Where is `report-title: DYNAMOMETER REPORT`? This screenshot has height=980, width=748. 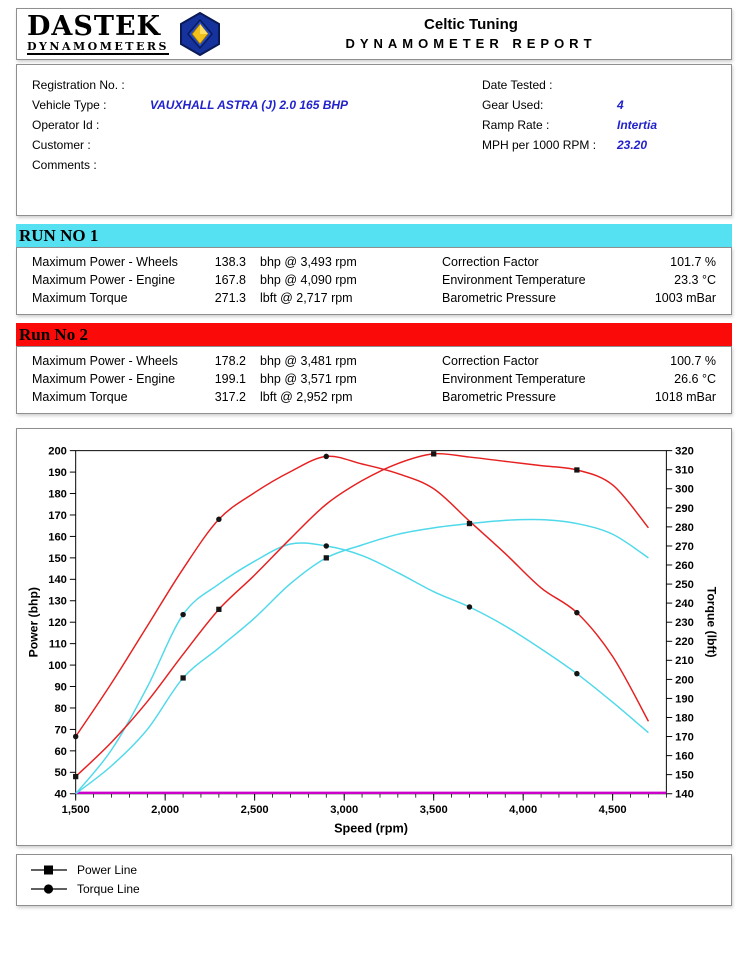
report-title: DYNAMOMETER REPORT is located at coordinates (471, 44).